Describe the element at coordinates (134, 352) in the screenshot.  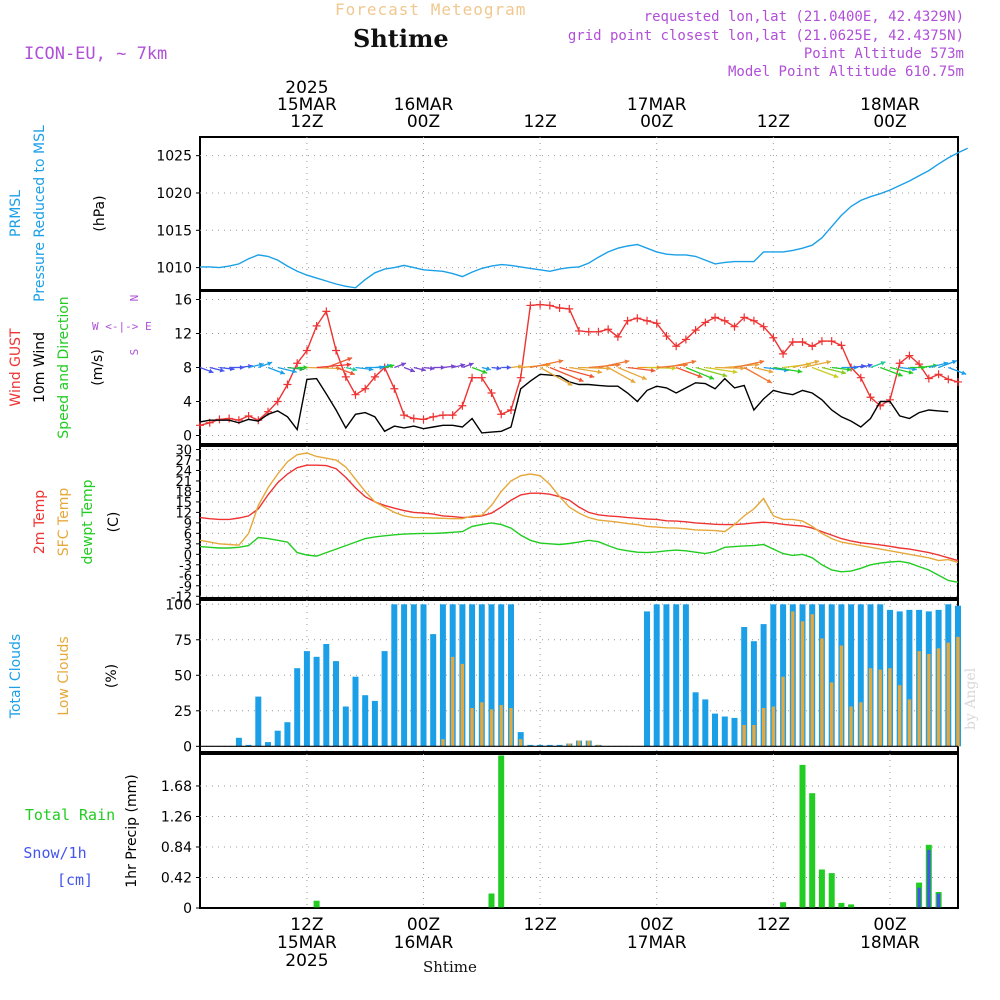
I see `compass-s: S` at that location.